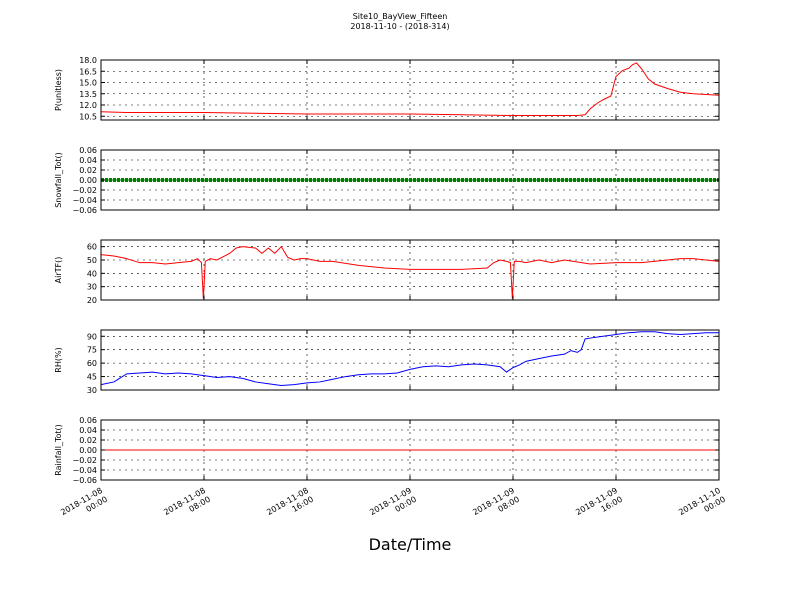  Describe the element at coordinates (290, 506) in the screenshot. I see `x-tick-label: 2018-11-0816:00` at that location.